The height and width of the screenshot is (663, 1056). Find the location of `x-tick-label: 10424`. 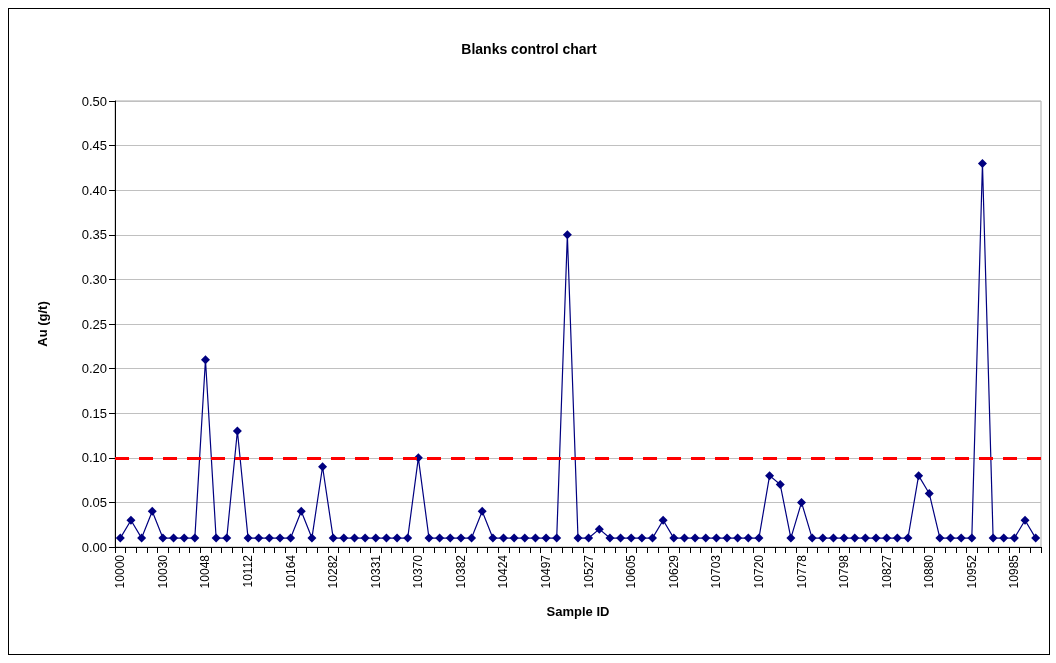

x-tick-label: 10424 is located at coordinates (503, 571).